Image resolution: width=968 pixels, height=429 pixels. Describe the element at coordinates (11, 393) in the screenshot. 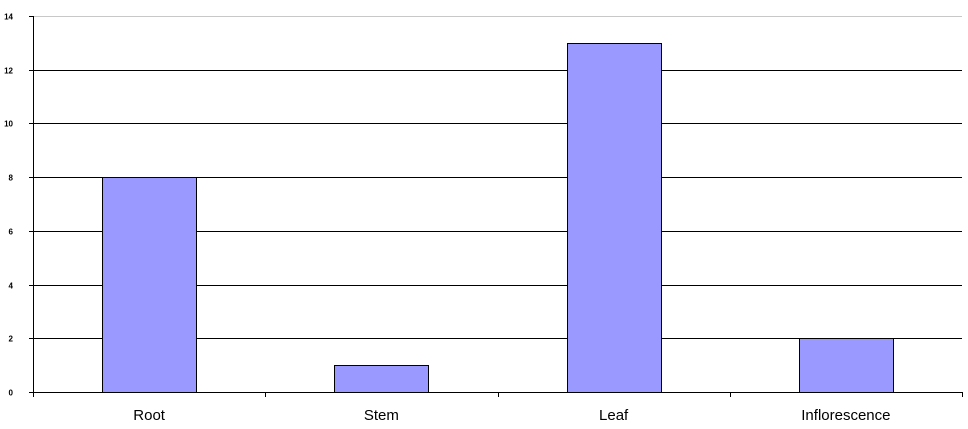

I see `y-tick-label: 0` at that location.